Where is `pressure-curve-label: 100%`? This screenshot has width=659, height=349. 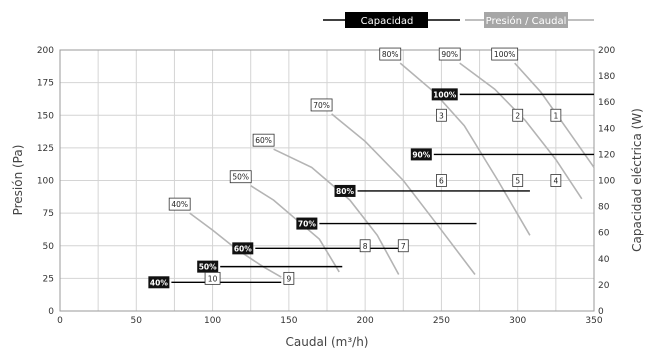
pressure-curve-label: 100% is located at coordinates (504, 54).